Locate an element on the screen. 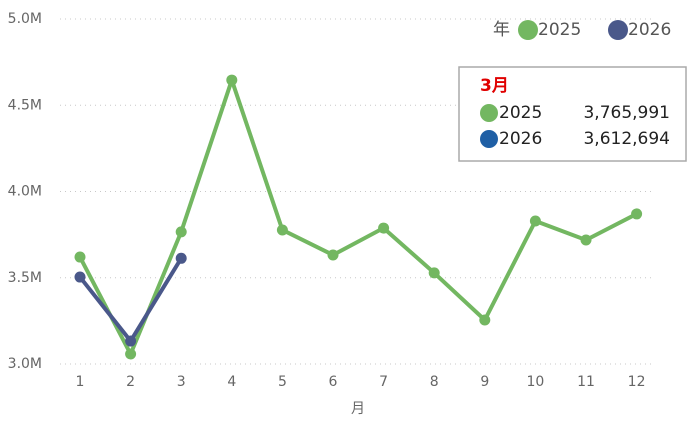 This screenshot has height=423, width=698. x-tick-label: 11 is located at coordinates (586, 382).